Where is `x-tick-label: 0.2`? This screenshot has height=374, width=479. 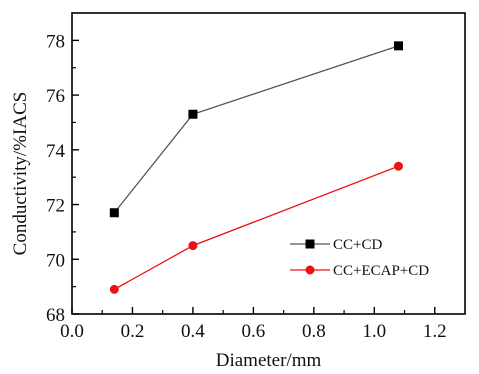
x-tick-label: 0.2 is located at coordinates (133, 331).